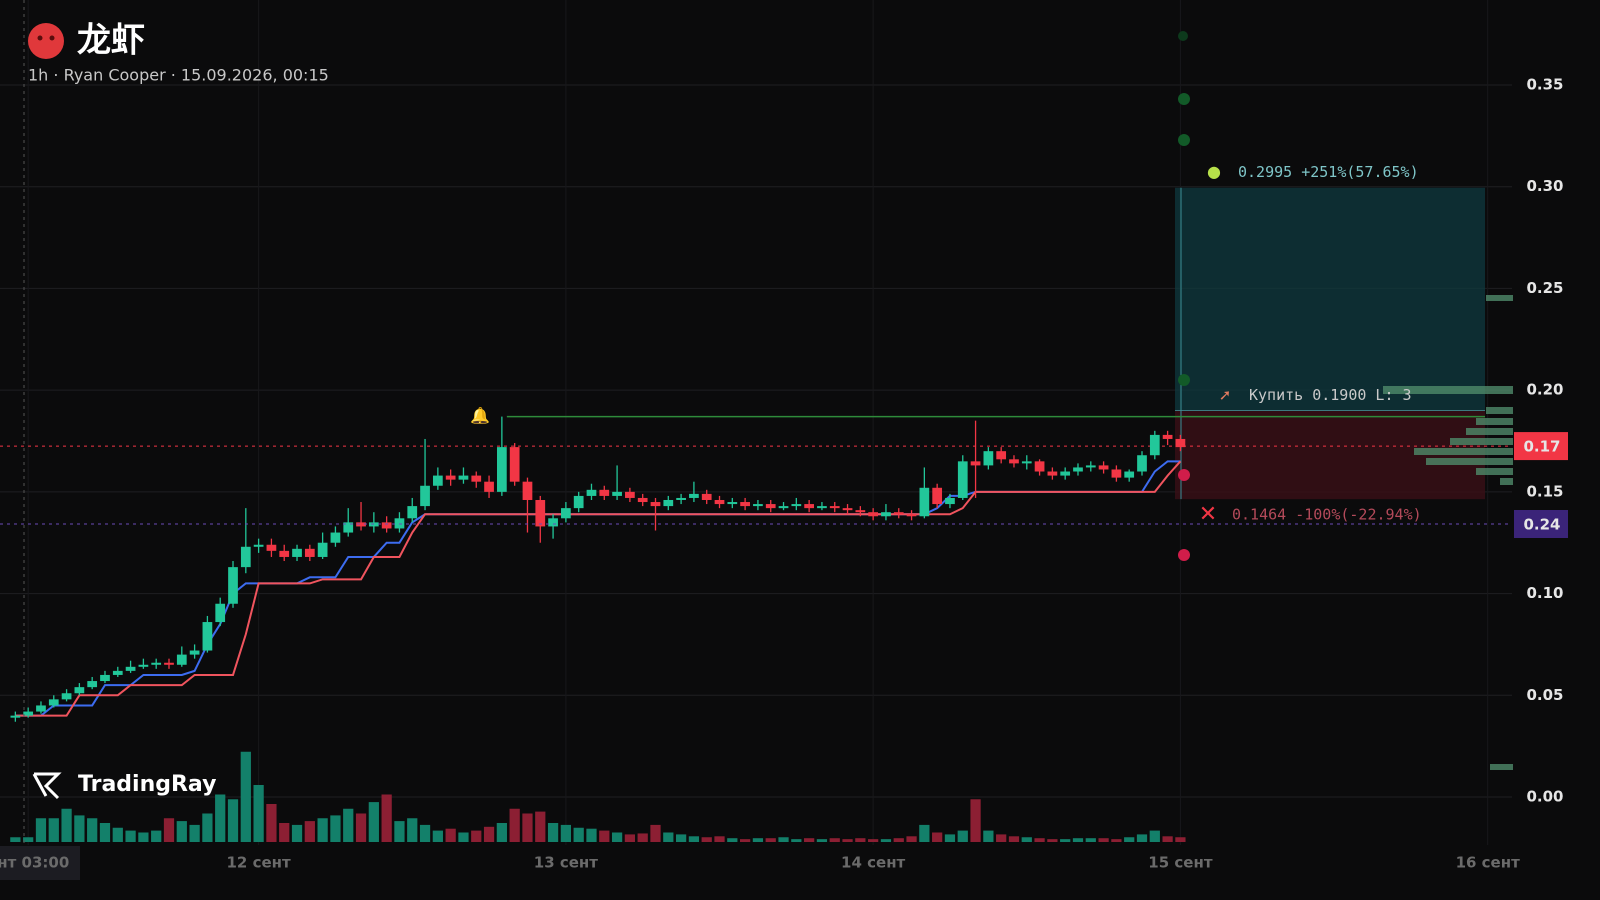 This screenshot has width=1600, height=900. What do you see at coordinates (1225, 395) in the screenshot?
I see `entry-icon: ➚` at bounding box center [1225, 395].